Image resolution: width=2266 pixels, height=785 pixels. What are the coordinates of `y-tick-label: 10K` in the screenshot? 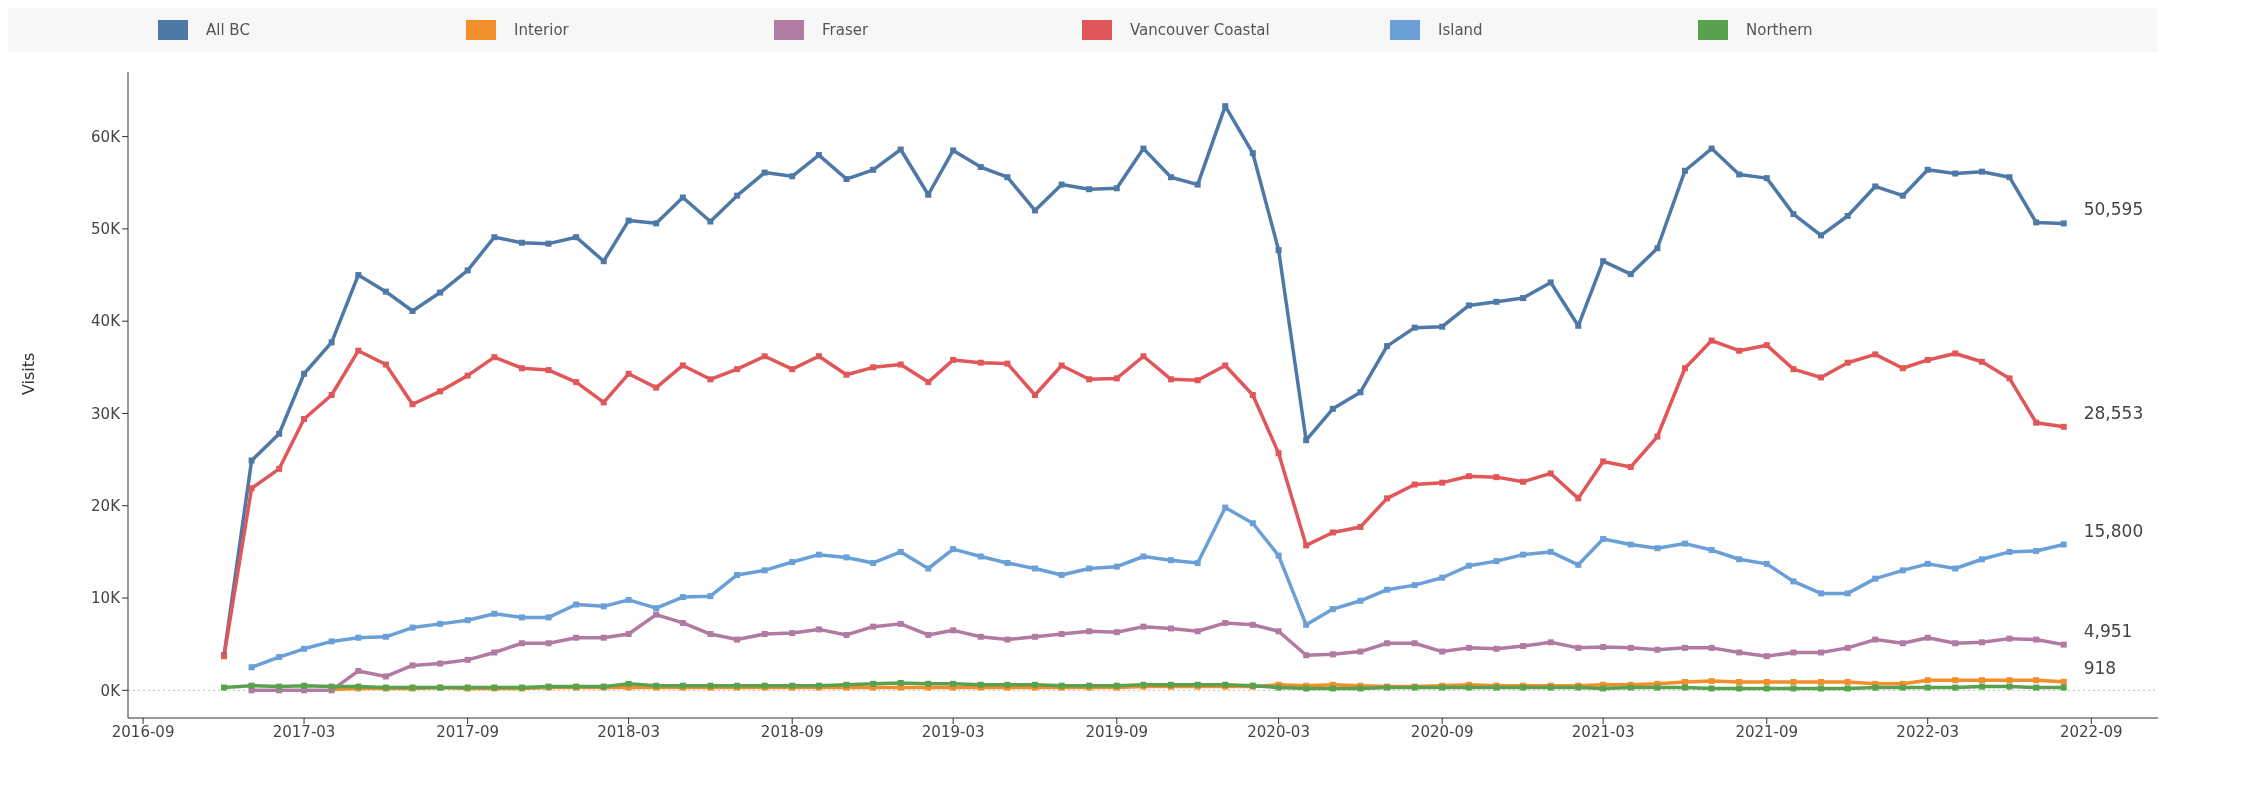 It's located at (106, 598).